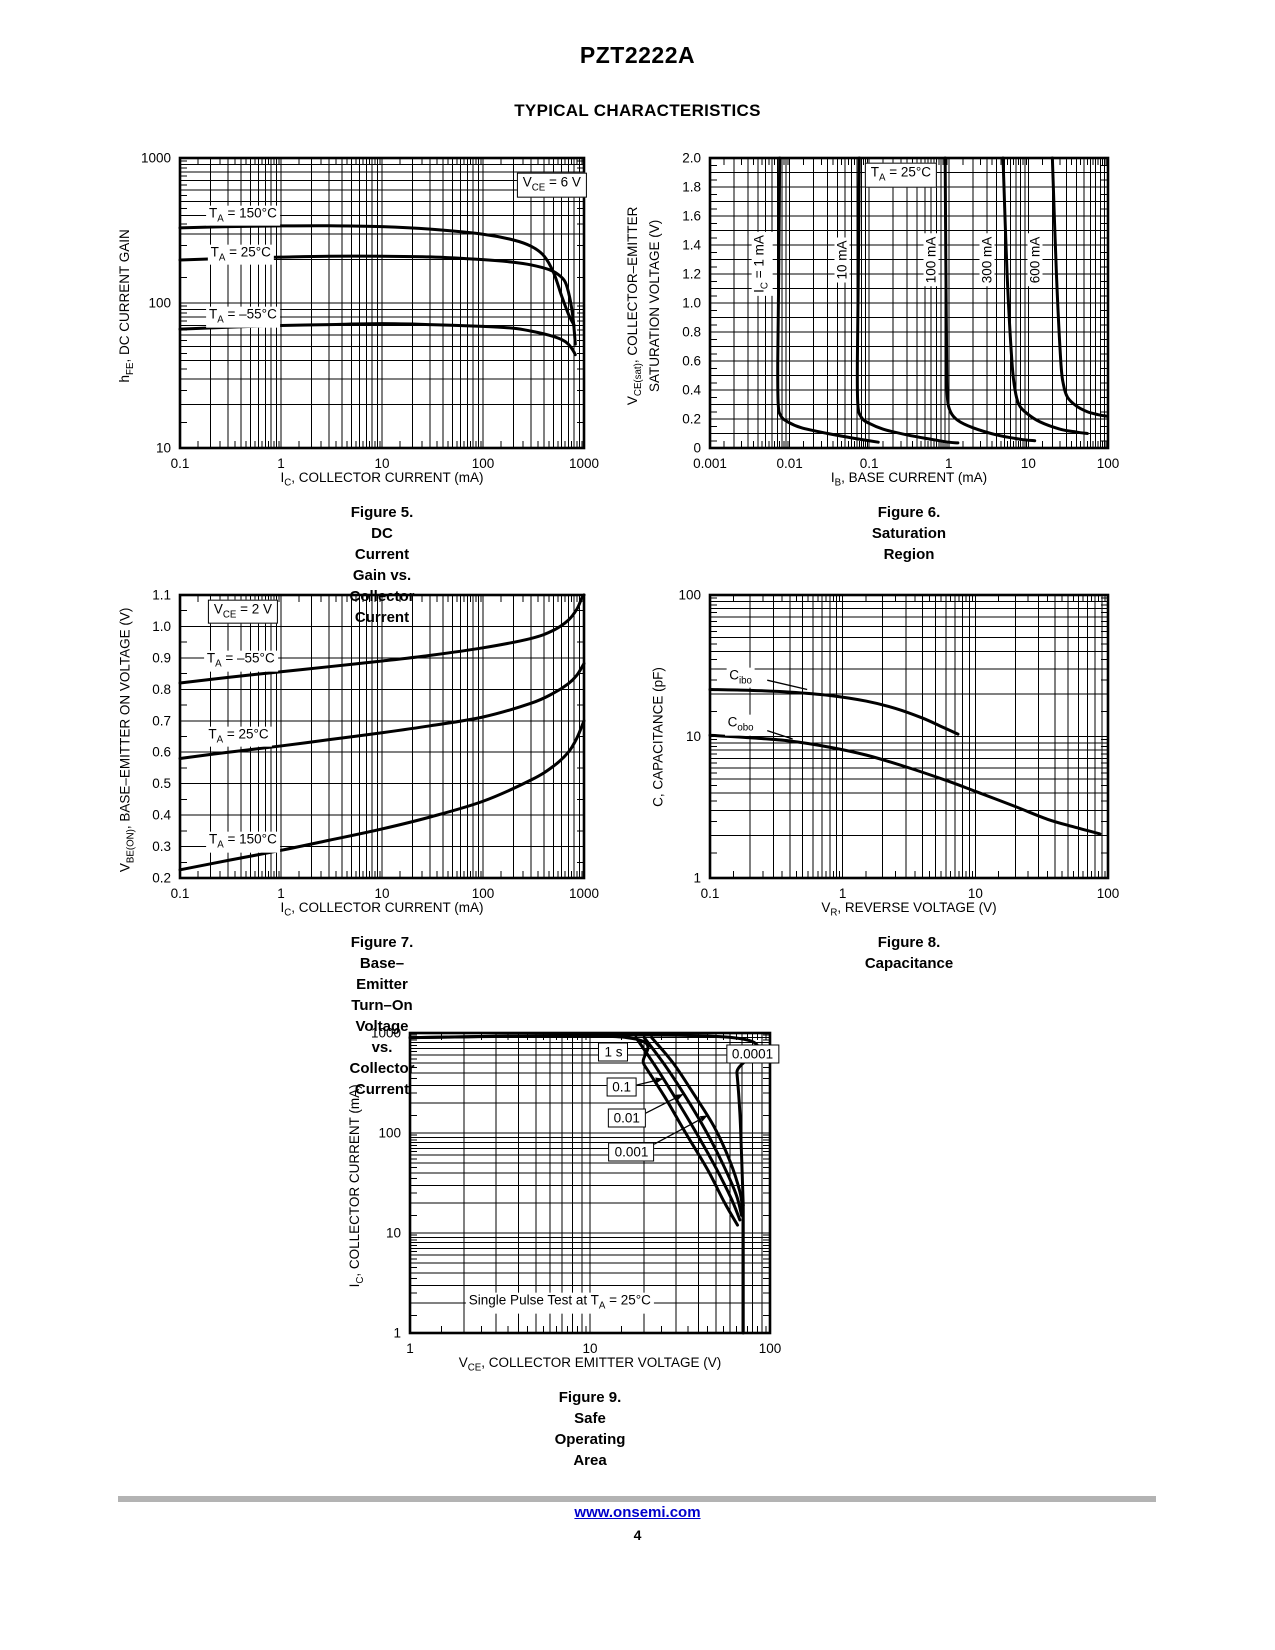  Describe the element at coordinates (1035, 259) in the screenshot. I see `plot-annotation-ic-600ma-label: 600 mA` at that location.